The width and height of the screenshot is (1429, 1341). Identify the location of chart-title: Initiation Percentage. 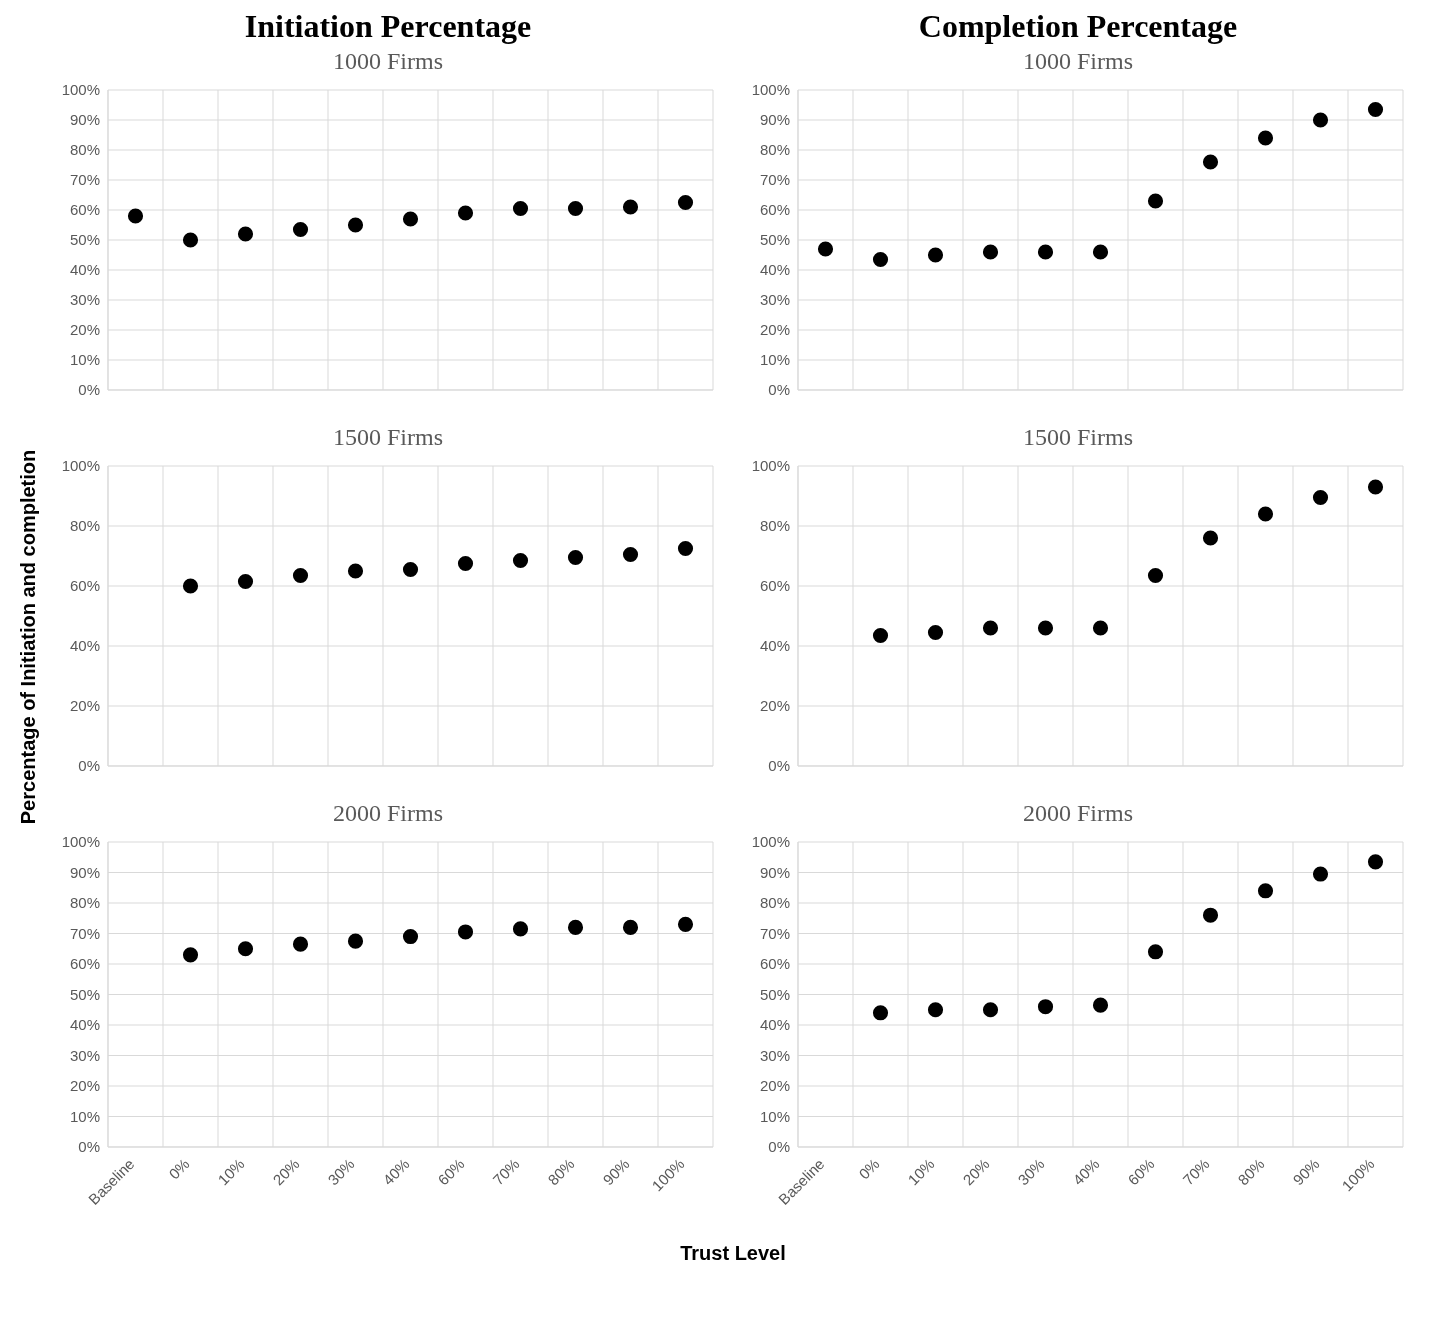
(388, 27).